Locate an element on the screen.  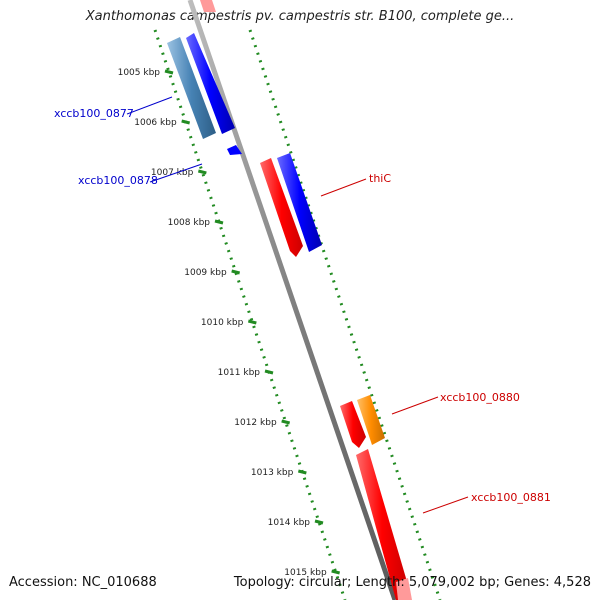
ruler-tick-label: 1007 kbp is located at coordinates (172, 173).